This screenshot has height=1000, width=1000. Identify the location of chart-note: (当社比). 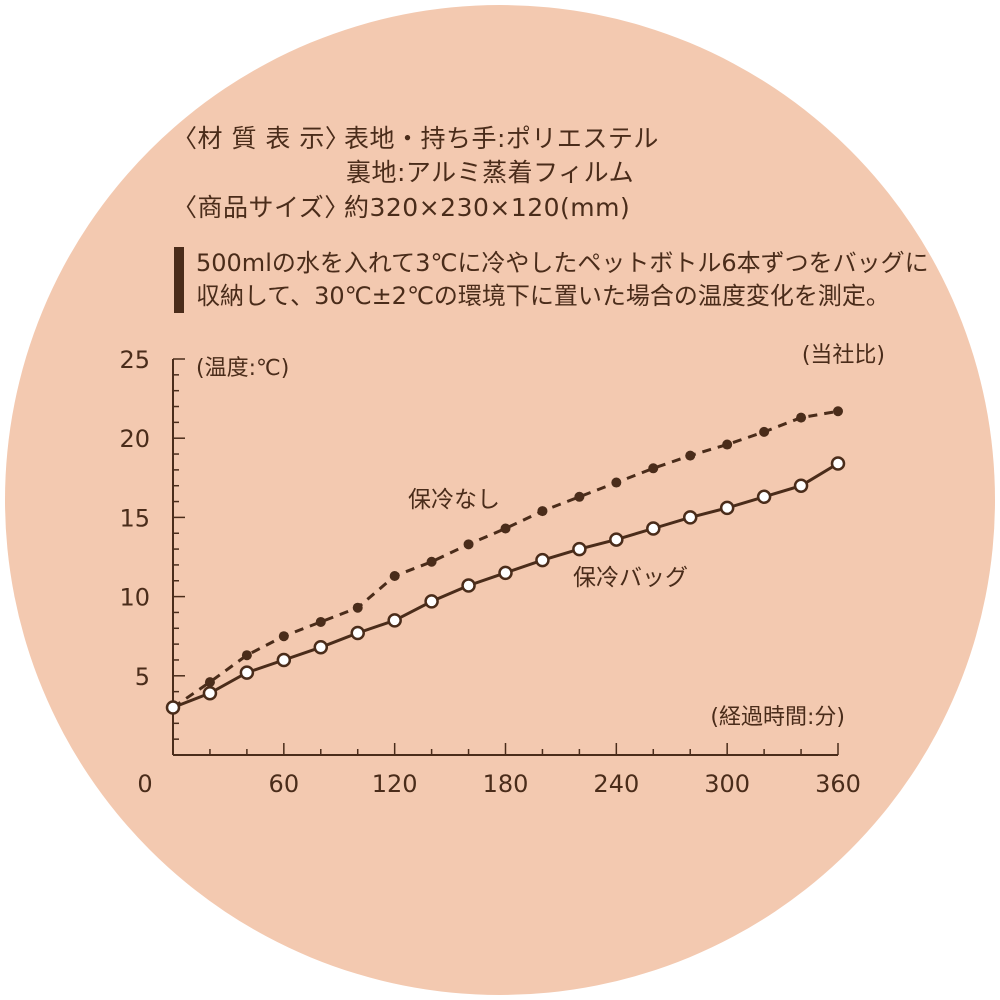
(843, 355).